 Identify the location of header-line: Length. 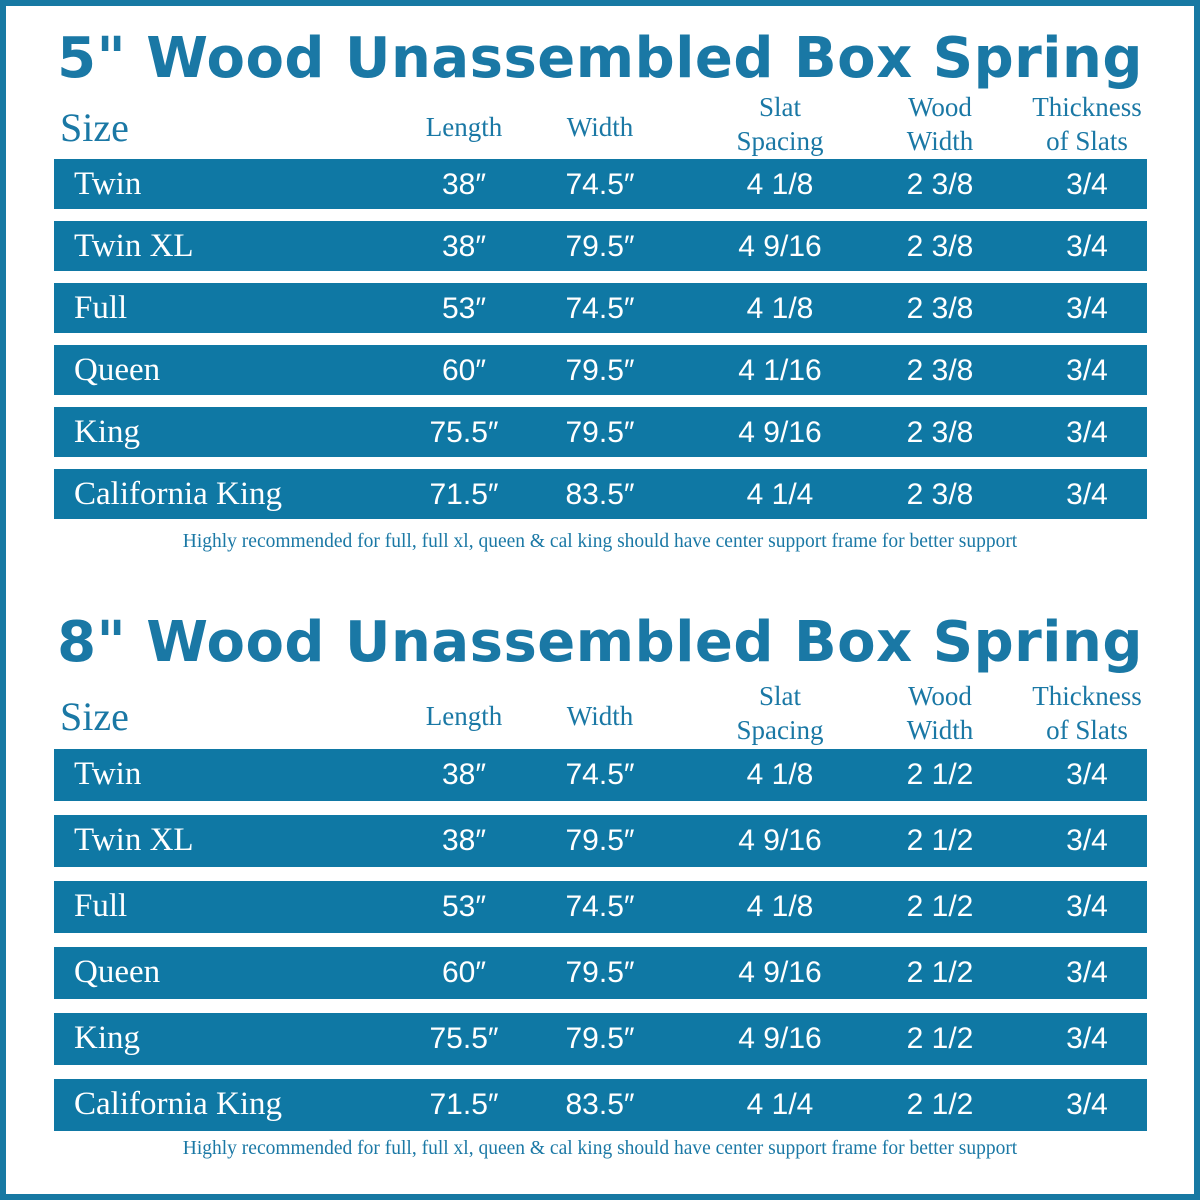
(464, 127).